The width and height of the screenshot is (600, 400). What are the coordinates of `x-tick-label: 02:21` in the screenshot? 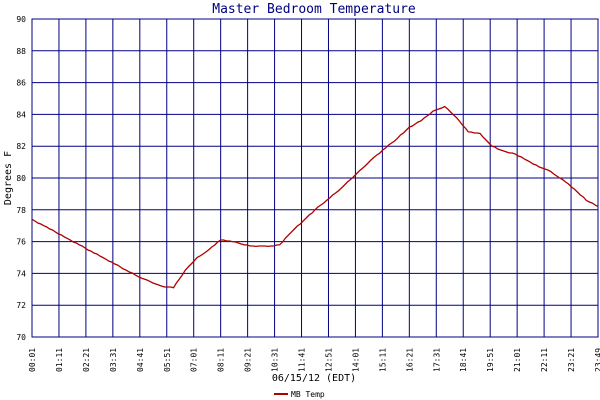 It's located at (86, 360).